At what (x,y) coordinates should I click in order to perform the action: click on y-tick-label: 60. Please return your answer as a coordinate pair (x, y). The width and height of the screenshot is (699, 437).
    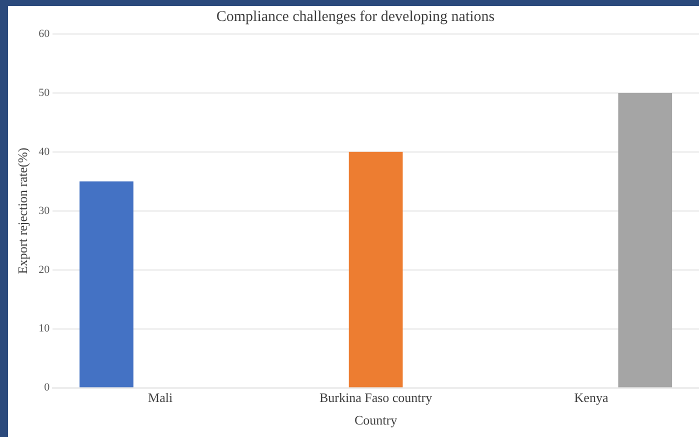
    Looking at the image, I should click on (44, 34).